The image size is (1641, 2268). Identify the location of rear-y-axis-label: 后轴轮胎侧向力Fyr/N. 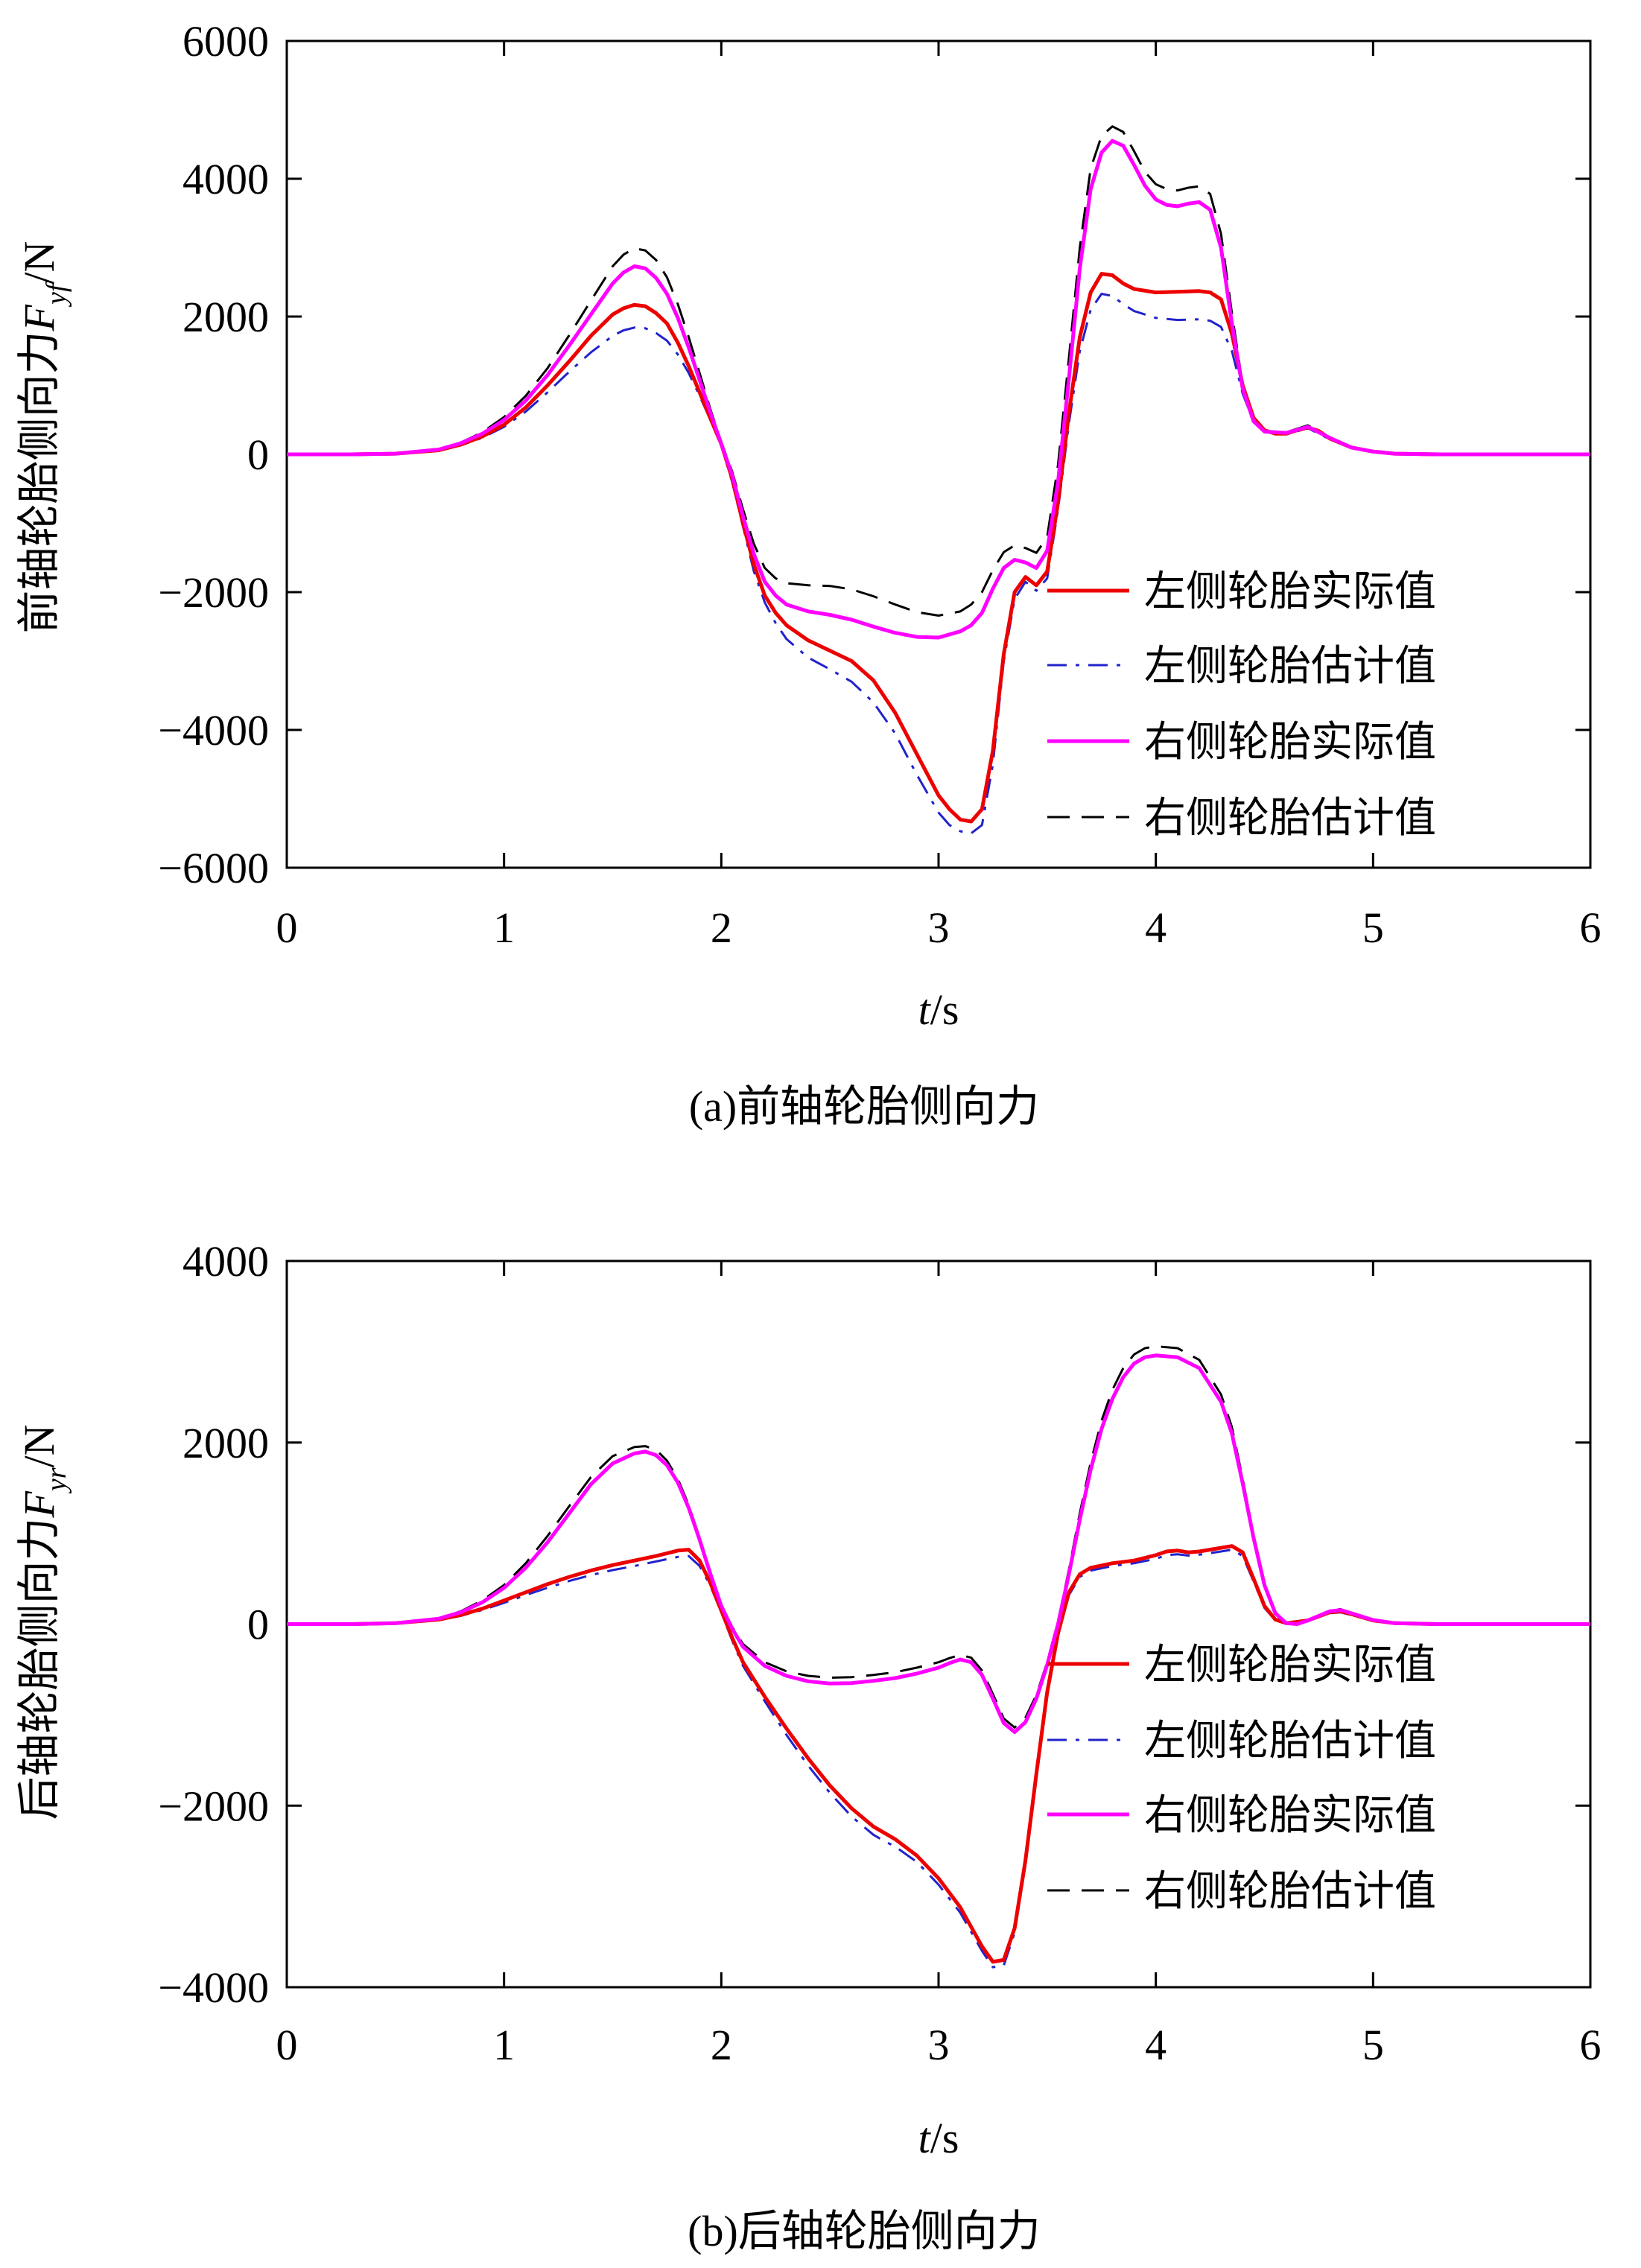
(43, 1622).